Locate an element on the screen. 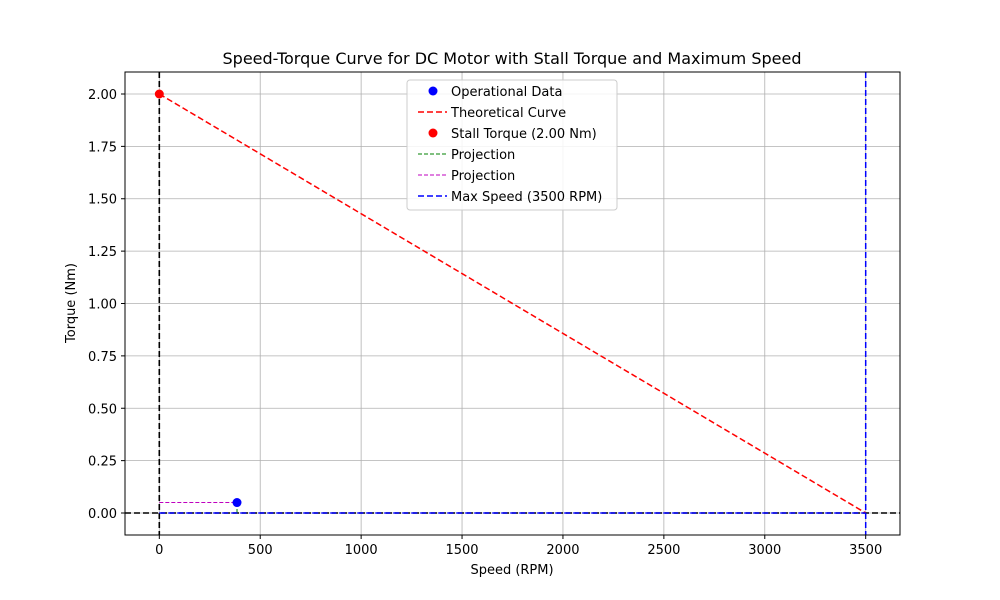 The image size is (1000, 600). y-tick-label: 0.25 is located at coordinates (102, 462).